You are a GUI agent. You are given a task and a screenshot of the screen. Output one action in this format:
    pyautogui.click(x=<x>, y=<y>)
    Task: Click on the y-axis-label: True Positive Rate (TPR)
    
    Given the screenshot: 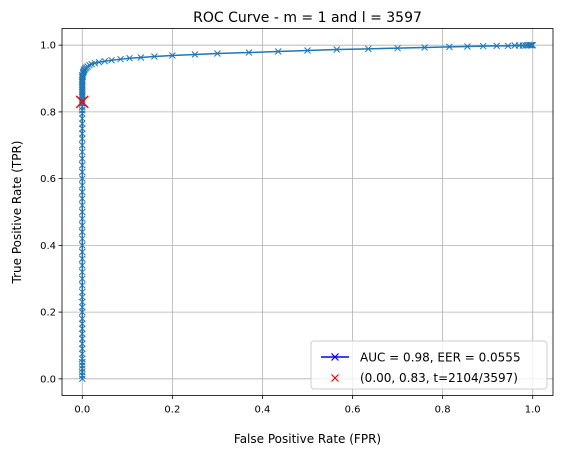 What is the action you would take?
    pyautogui.click(x=17, y=213)
    